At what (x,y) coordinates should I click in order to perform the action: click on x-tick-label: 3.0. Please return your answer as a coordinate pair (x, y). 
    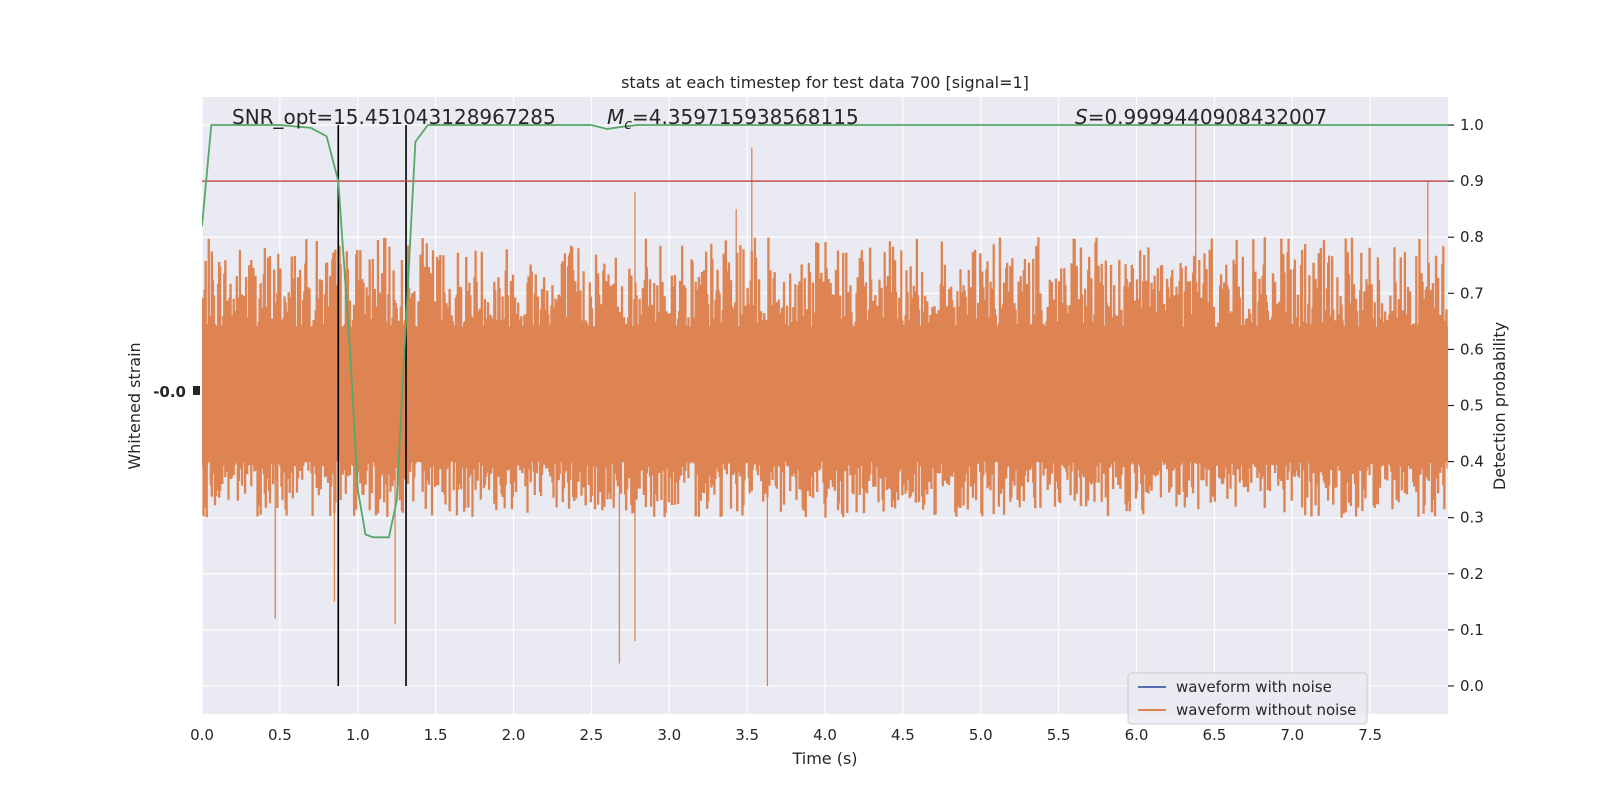
    Looking at the image, I should click on (669, 735).